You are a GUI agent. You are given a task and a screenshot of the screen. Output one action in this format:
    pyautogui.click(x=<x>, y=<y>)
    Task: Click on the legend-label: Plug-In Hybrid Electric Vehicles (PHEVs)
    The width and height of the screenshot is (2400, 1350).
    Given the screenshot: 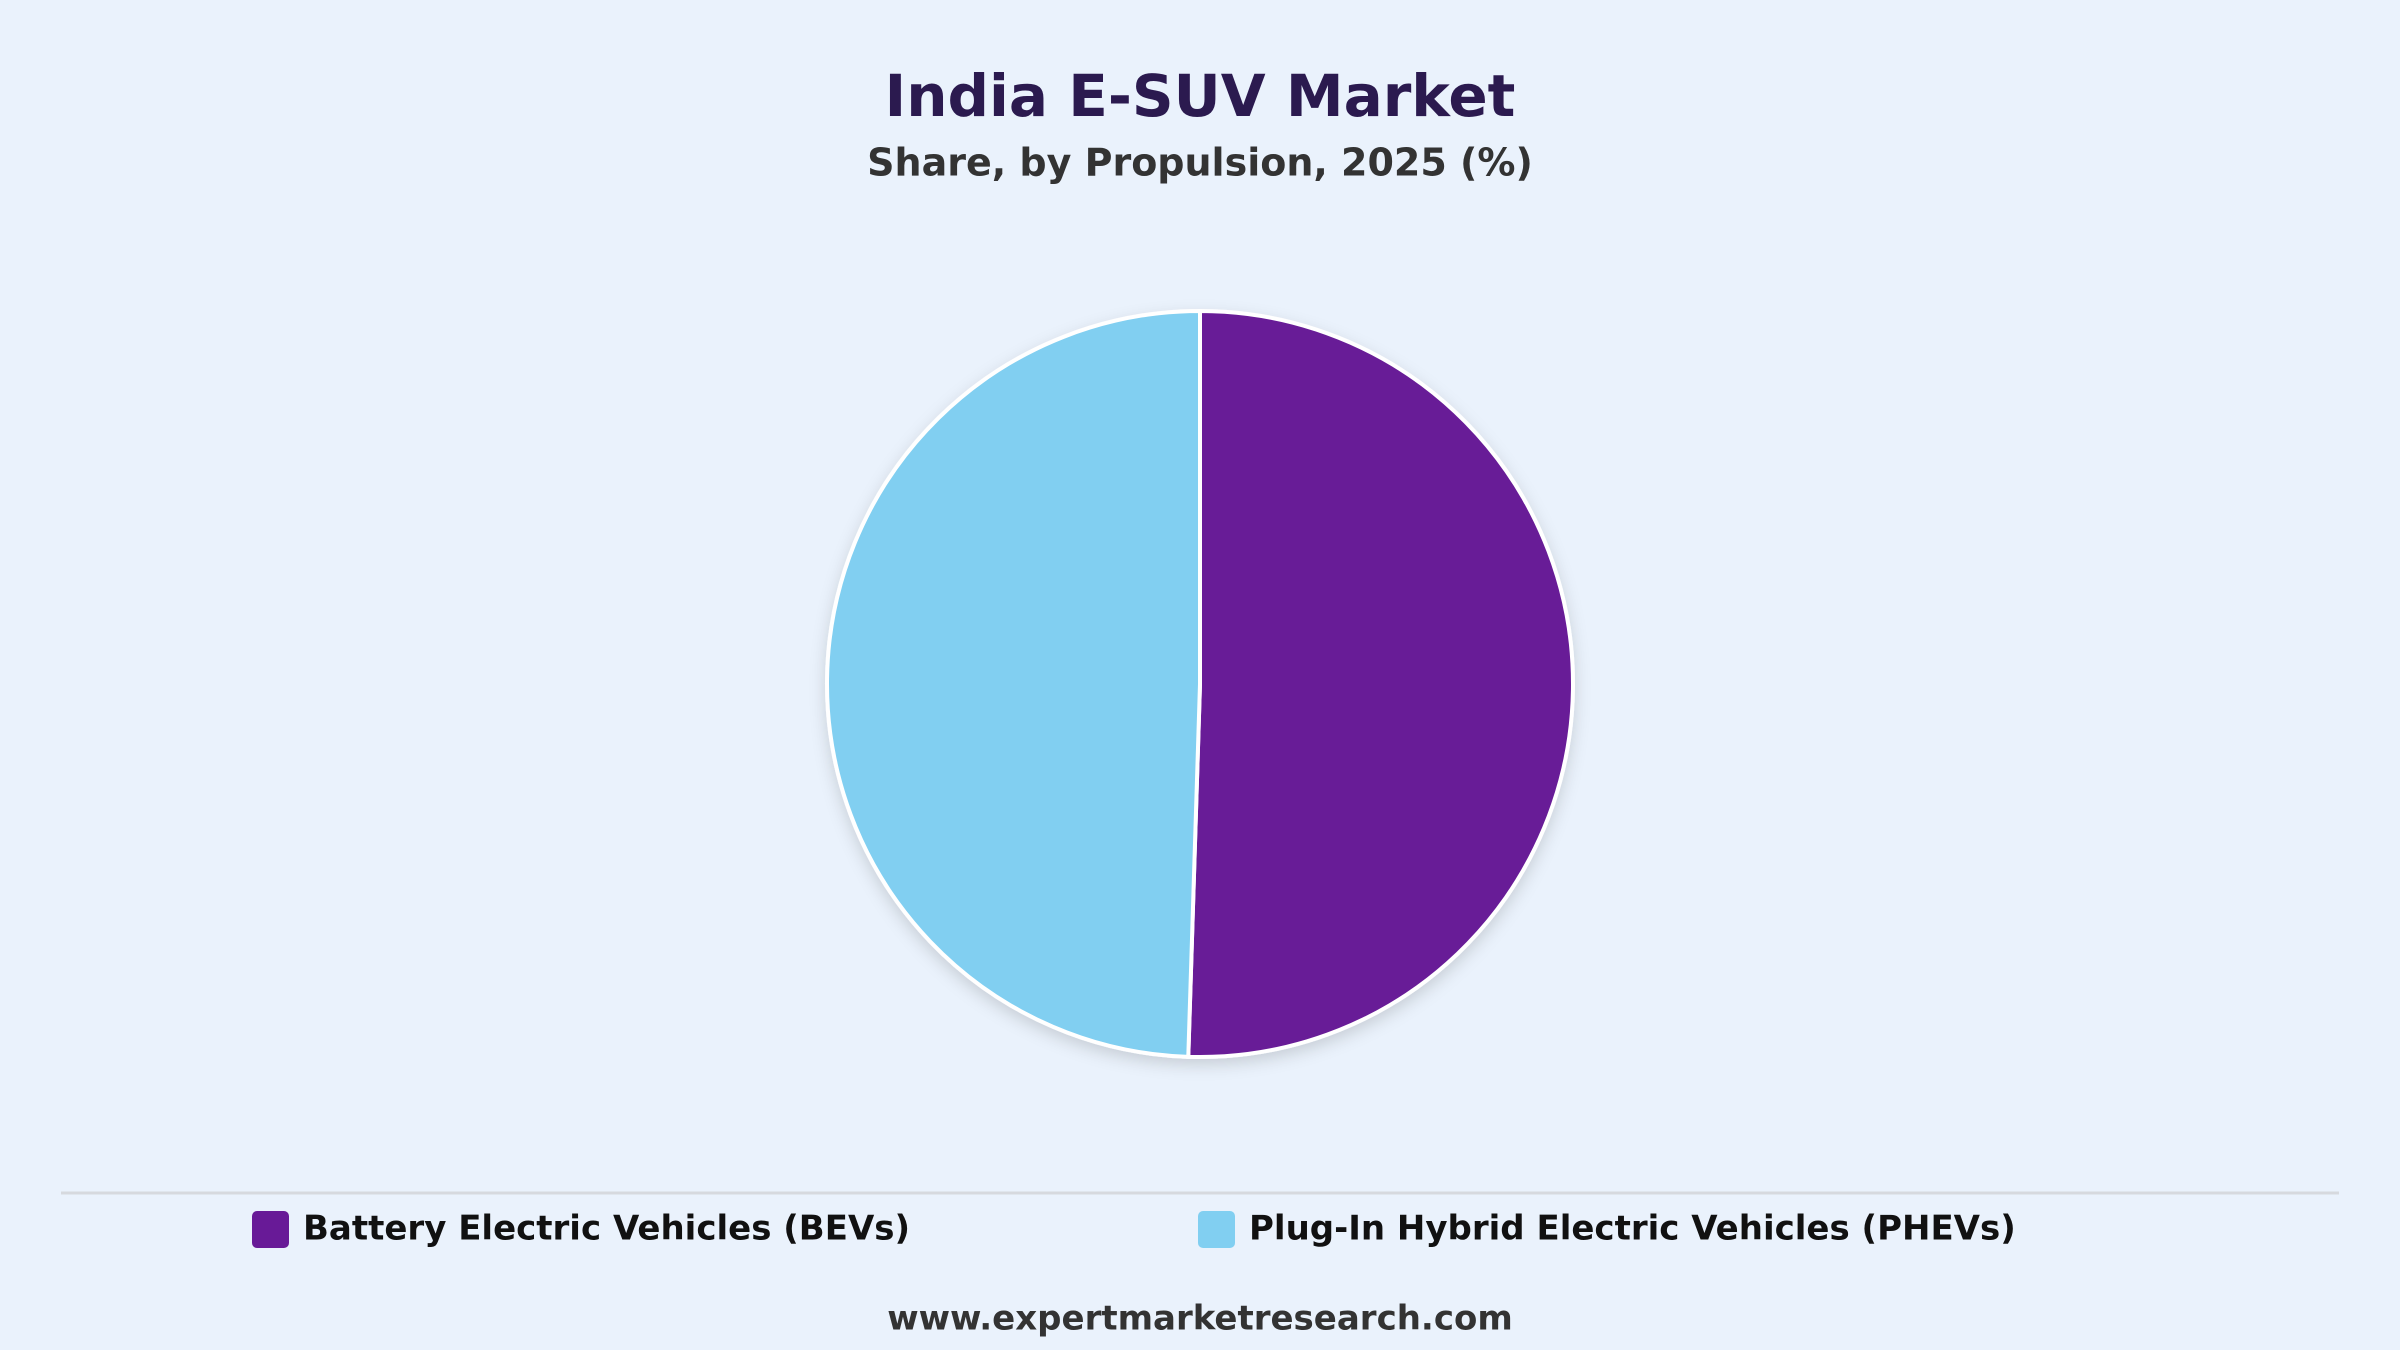 What is the action you would take?
    pyautogui.click(x=1632, y=1229)
    